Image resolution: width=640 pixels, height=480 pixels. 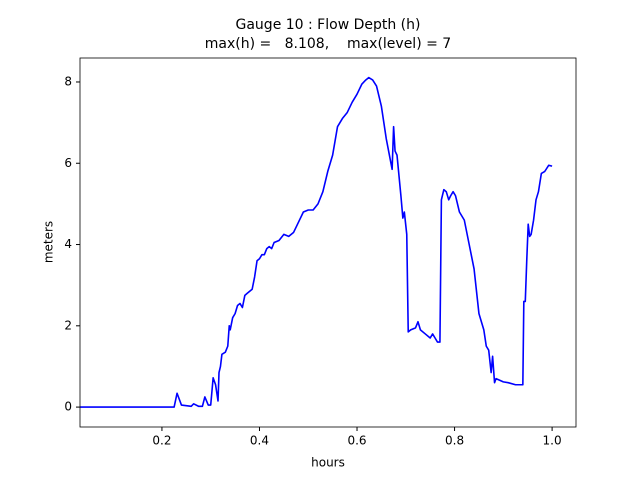 I want to click on x-tick-label: 0.8, so click(x=454, y=441).